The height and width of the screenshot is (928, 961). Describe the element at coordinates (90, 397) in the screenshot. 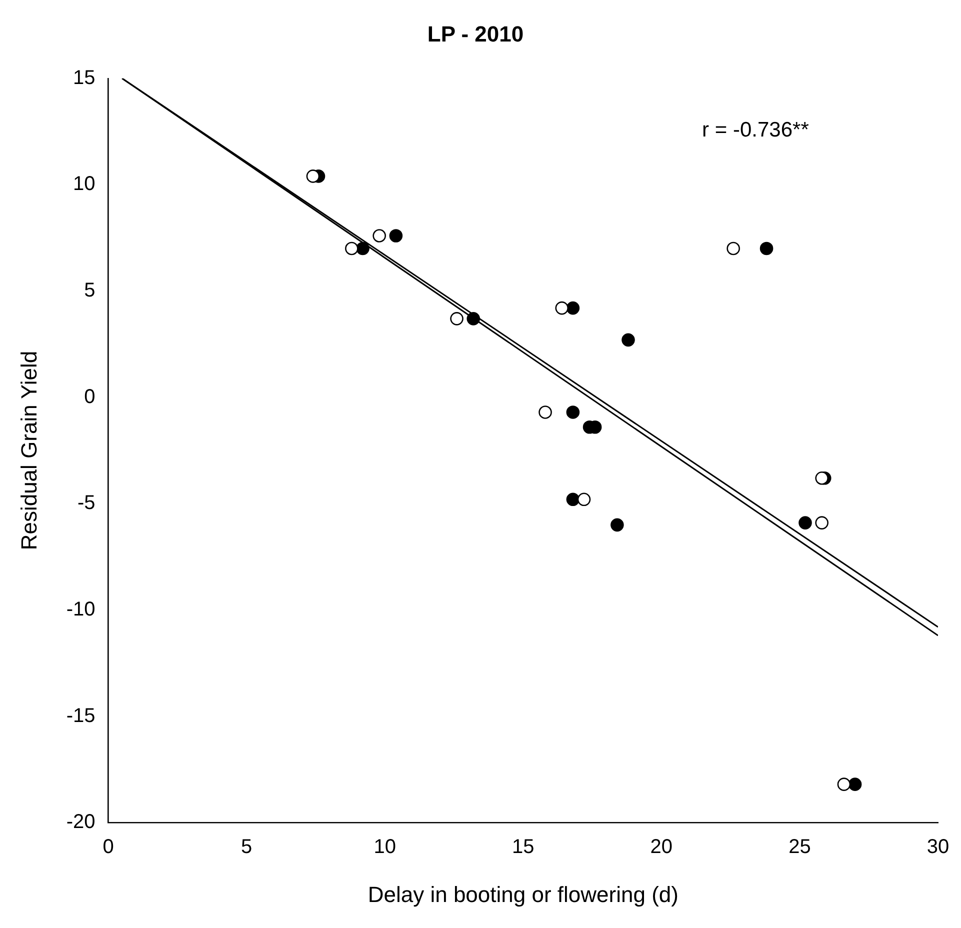

I see `y-tick-label: 0` at that location.